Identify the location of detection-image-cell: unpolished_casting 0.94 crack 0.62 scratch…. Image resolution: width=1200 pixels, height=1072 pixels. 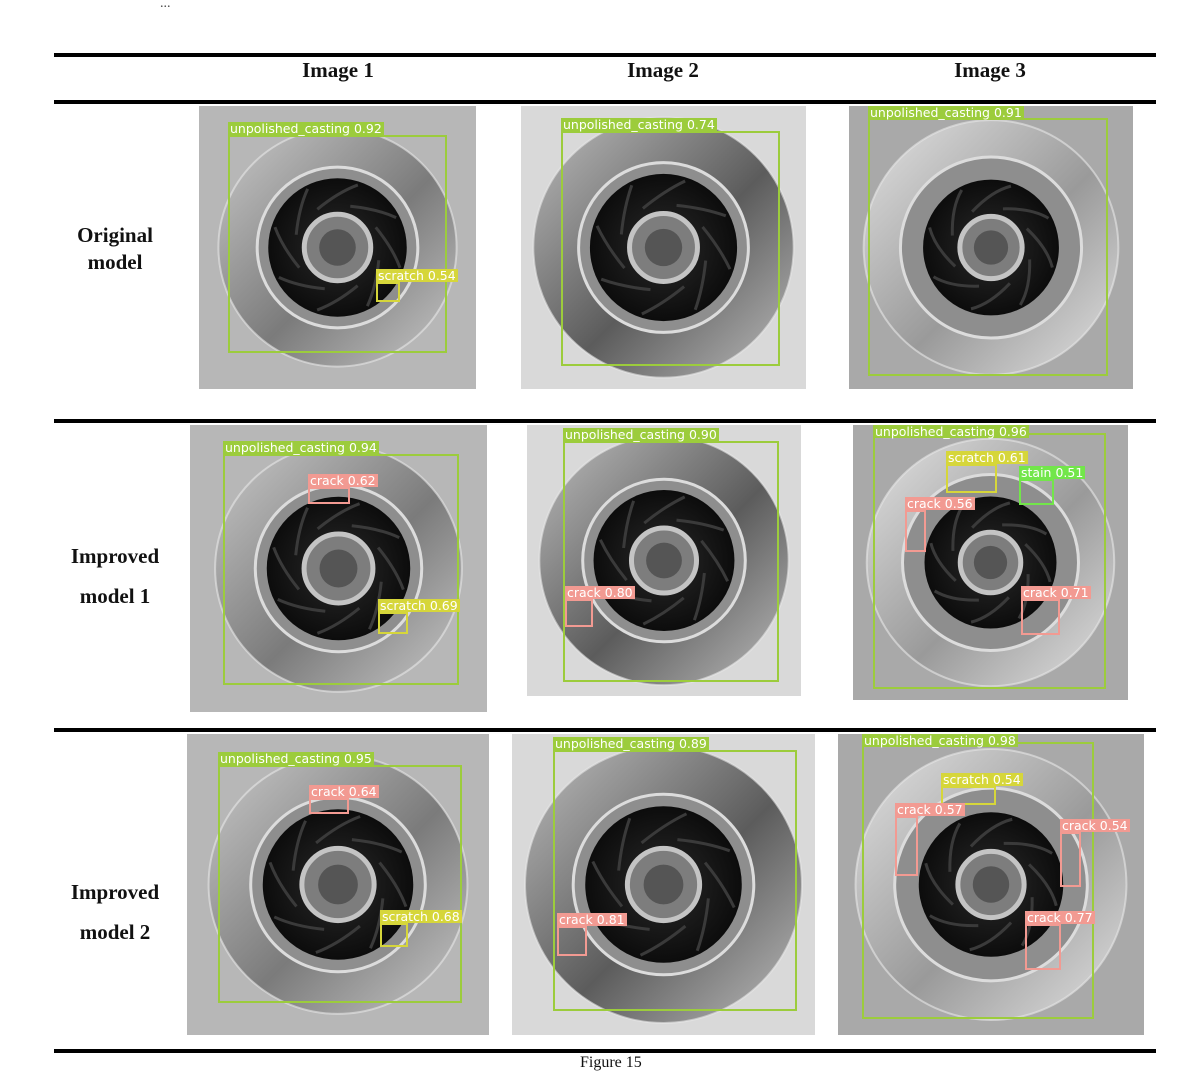
(338, 568).